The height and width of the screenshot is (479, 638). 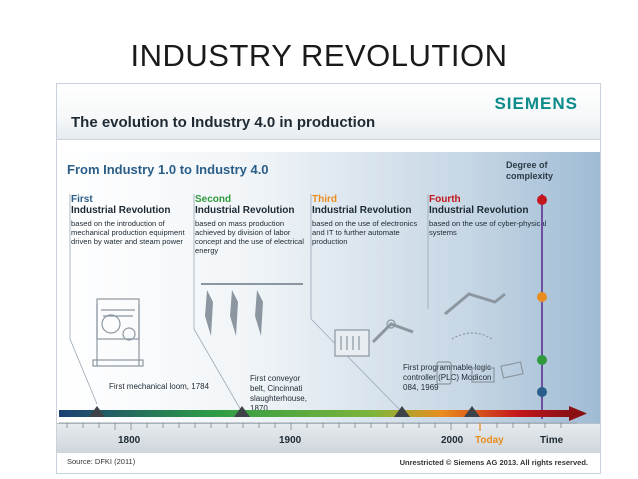 I want to click on tick-label-1900: 1900, so click(x=290, y=440).